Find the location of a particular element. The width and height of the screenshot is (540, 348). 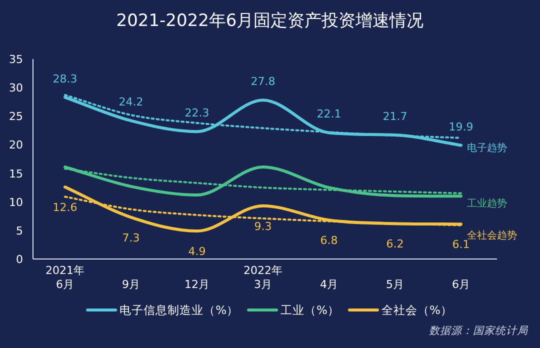

y-tick-label: 35 is located at coordinates (16, 59).